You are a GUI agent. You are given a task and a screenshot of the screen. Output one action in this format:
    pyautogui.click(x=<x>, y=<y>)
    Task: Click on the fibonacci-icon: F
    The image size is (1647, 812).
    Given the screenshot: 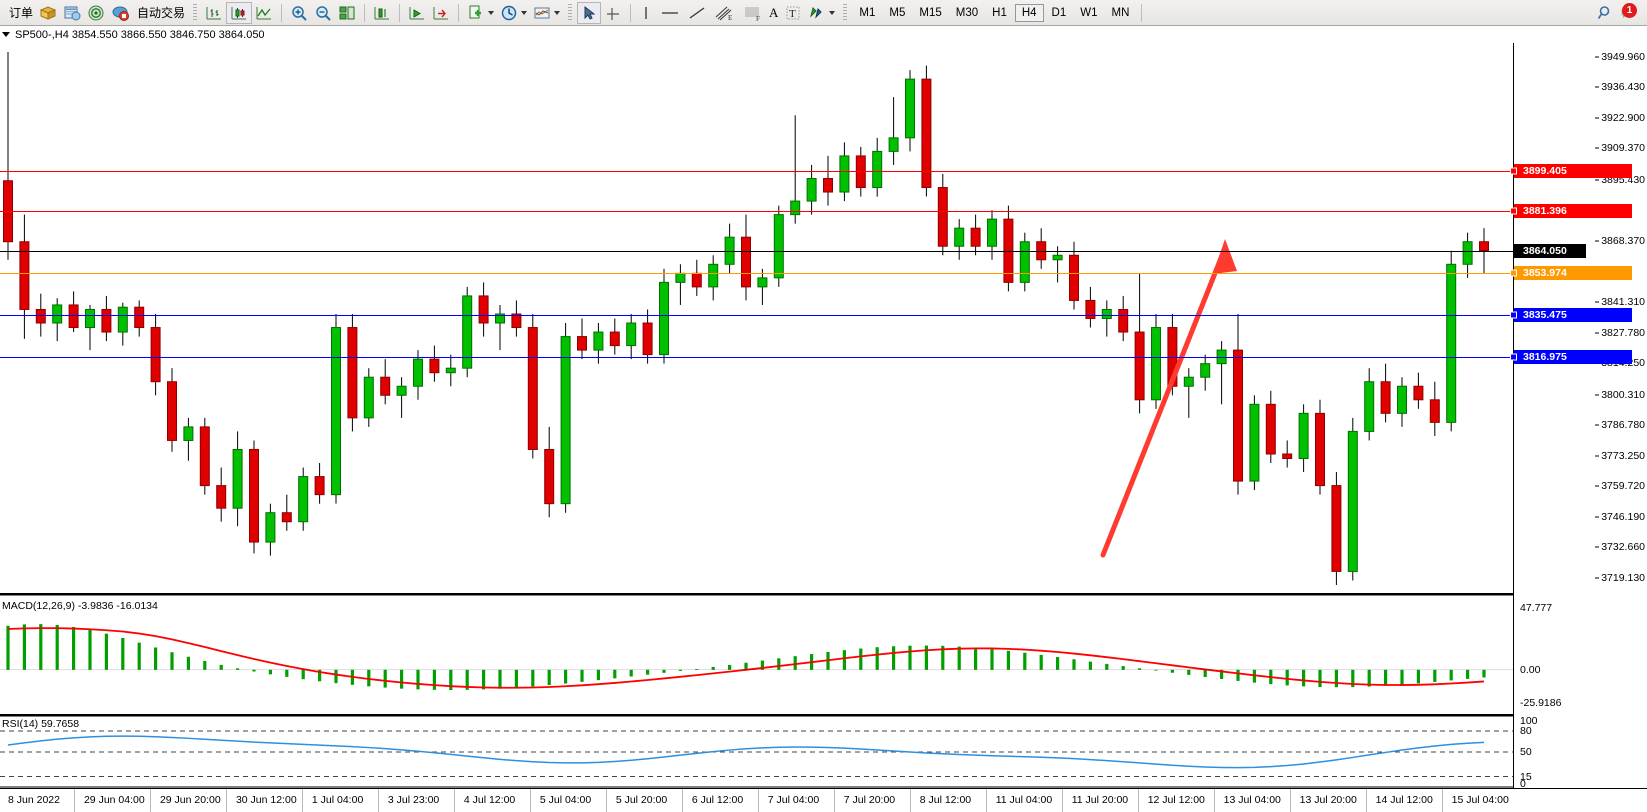 What is the action you would take?
    pyautogui.click(x=752, y=14)
    